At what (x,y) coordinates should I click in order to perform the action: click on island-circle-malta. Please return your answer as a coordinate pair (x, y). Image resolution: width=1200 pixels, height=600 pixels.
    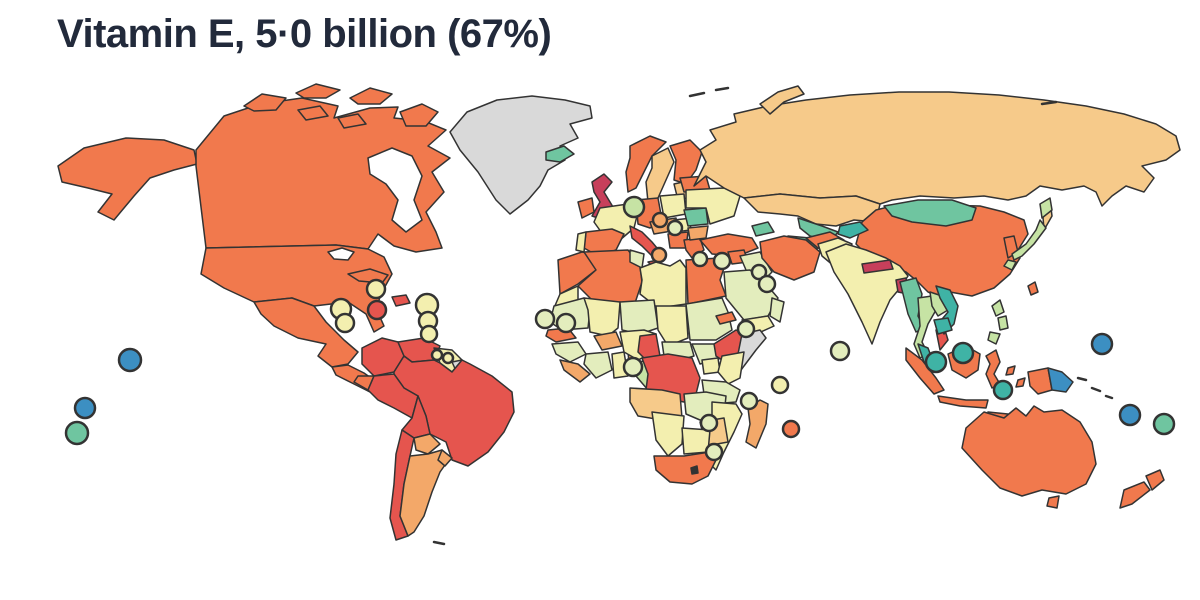
    Looking at the image, I should click on (659, 255).